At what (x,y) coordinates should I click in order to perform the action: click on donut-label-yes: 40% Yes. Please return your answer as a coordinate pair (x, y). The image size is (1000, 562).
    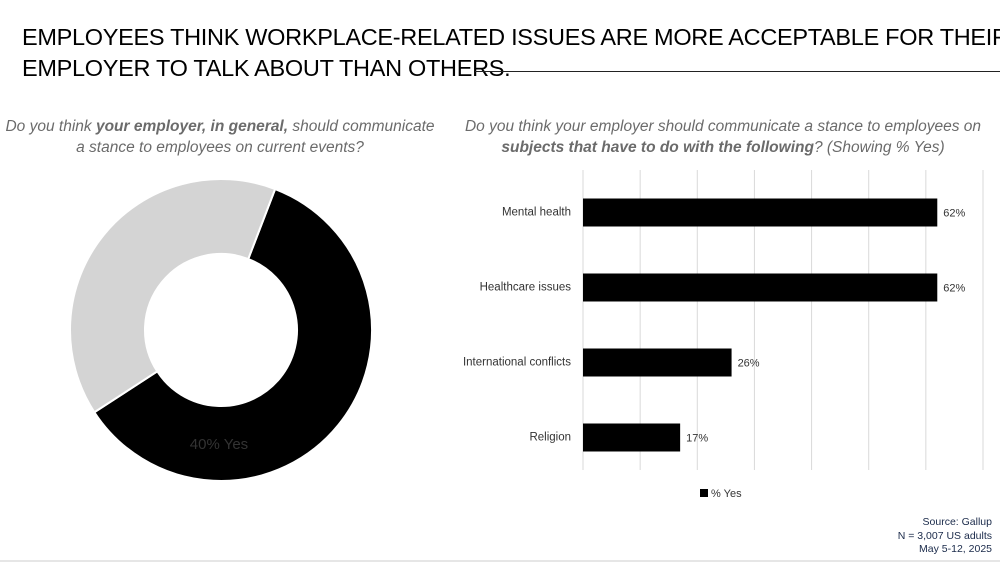
    Looking at the image, I should click on (219, 444).